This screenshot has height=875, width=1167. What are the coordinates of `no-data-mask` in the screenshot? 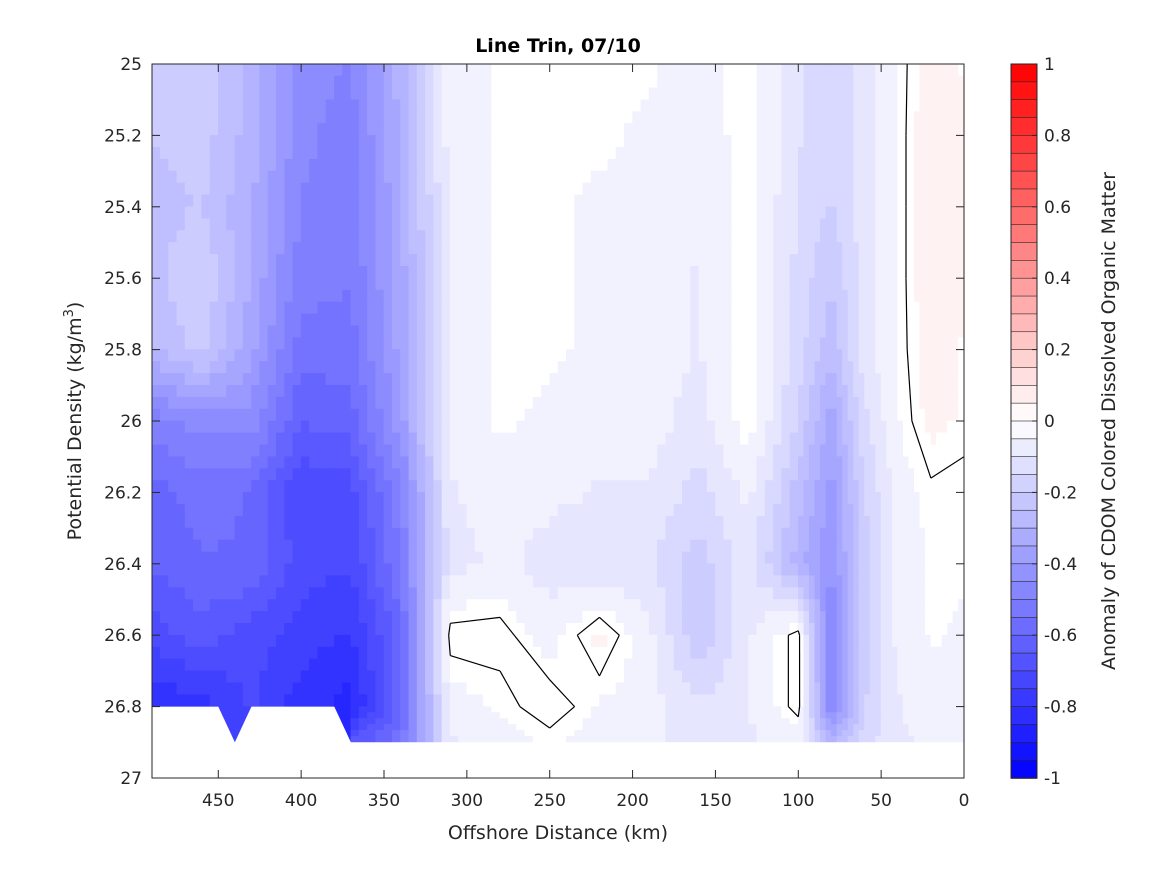 It's located at (558, 742).